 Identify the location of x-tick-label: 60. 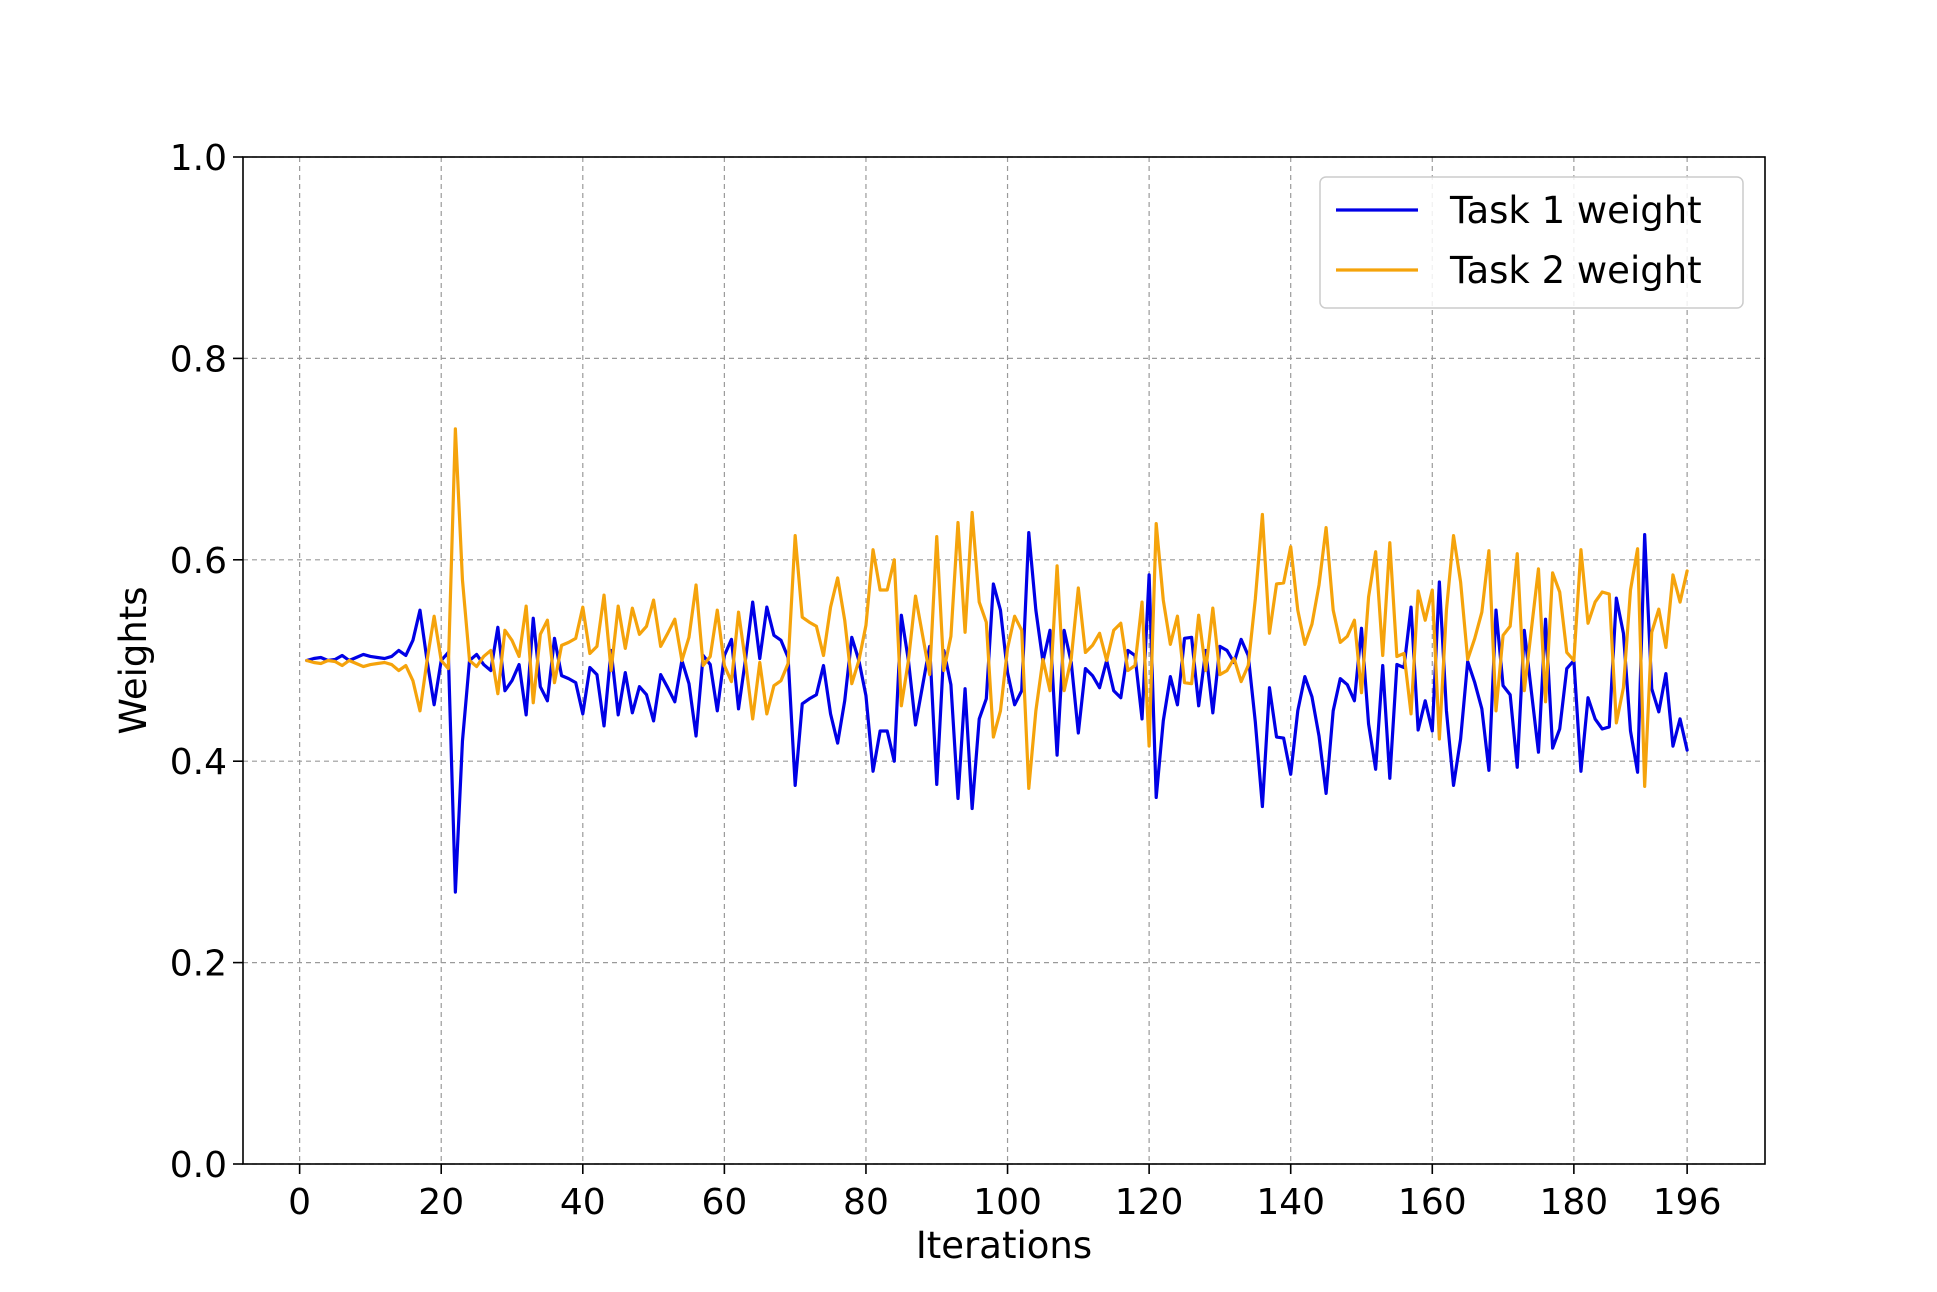
(724, 1202).